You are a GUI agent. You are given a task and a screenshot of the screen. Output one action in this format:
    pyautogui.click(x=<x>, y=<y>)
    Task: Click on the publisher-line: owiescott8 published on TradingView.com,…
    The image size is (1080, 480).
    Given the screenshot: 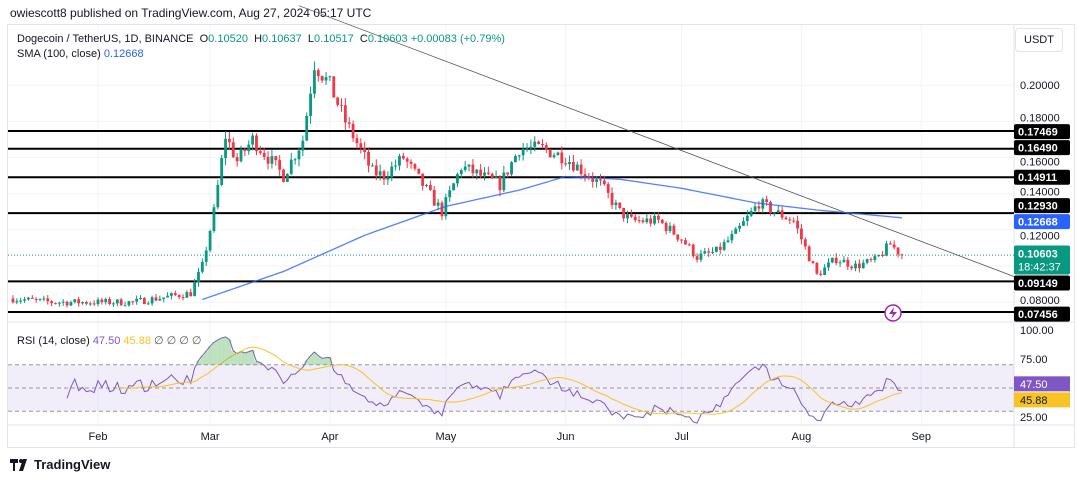 What is the action you would take?
    pyautogui.click(x=191, y=13)
    